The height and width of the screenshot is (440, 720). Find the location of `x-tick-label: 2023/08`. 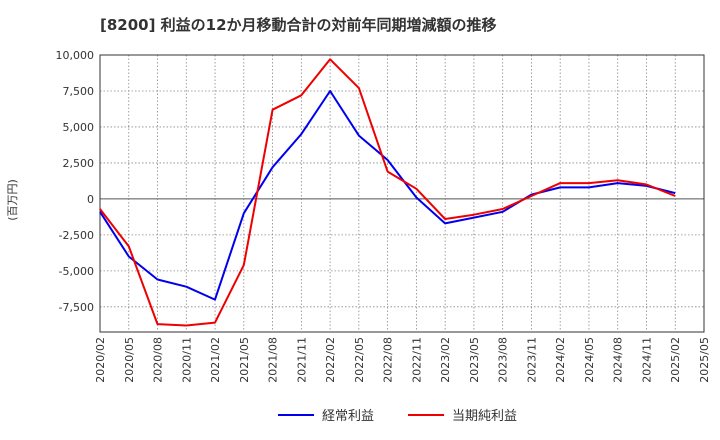

x-tick-label: 2023/08 is located at coordinates (503, 360).